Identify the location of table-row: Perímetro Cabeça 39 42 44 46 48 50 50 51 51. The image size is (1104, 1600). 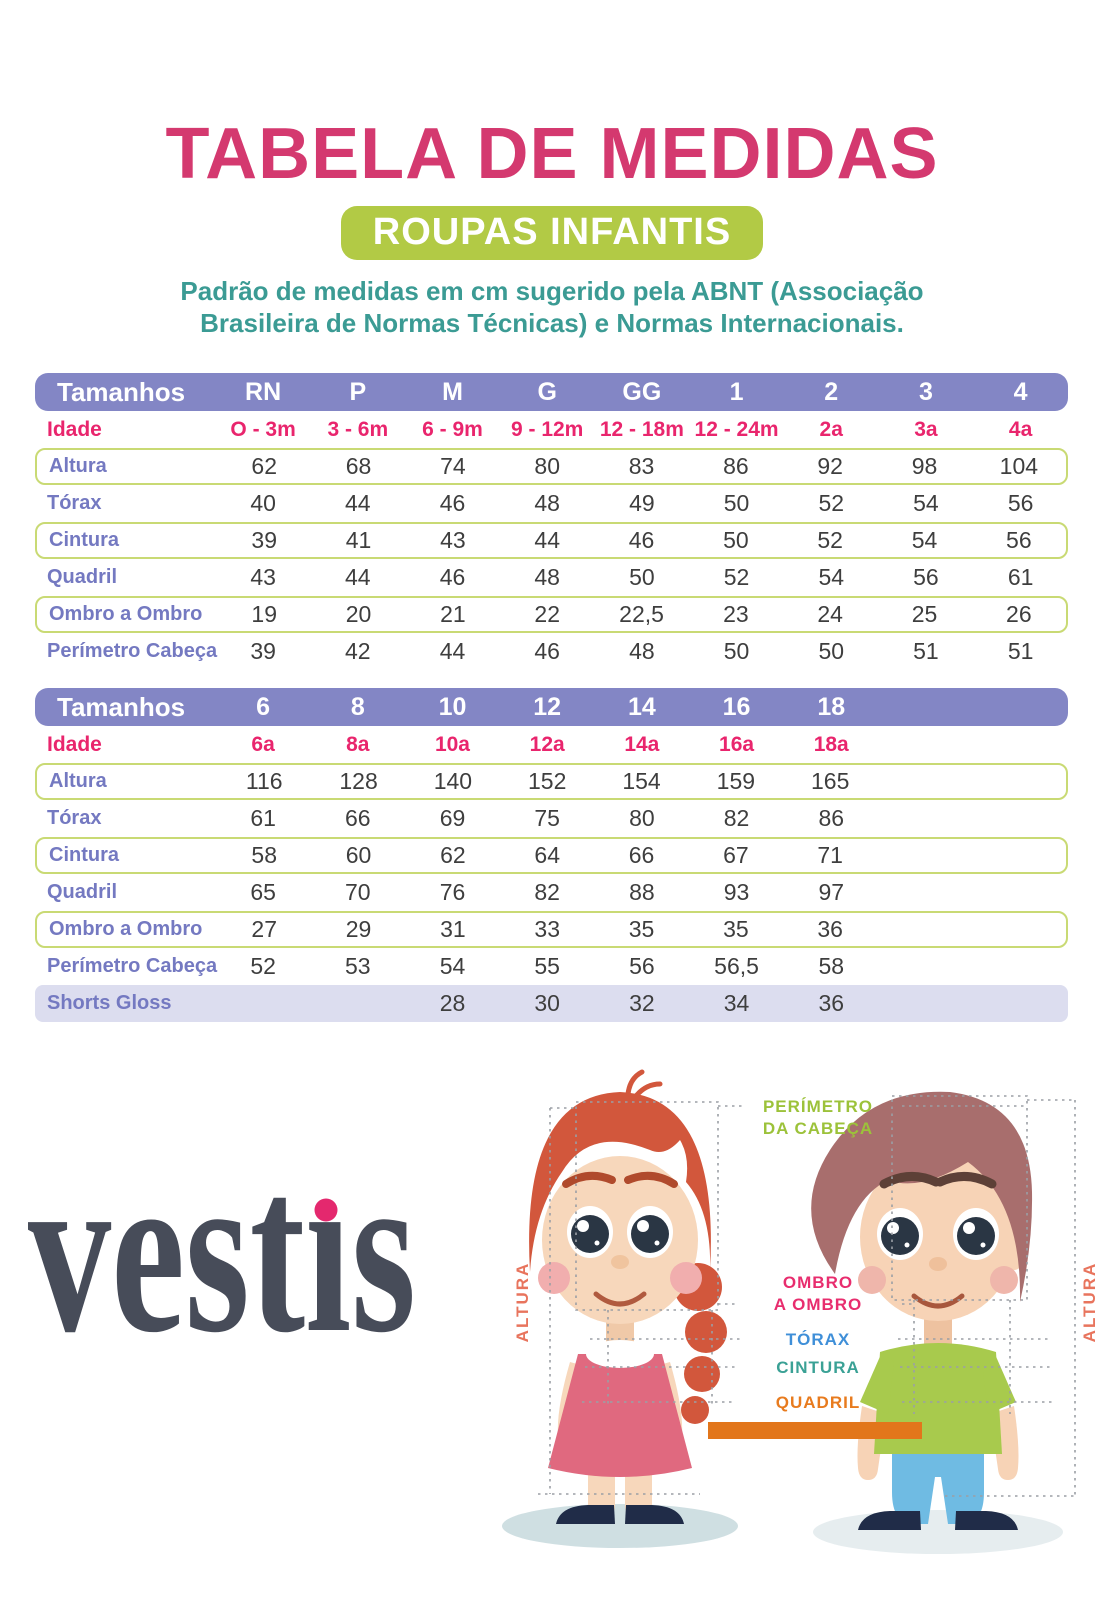
(551, 651).